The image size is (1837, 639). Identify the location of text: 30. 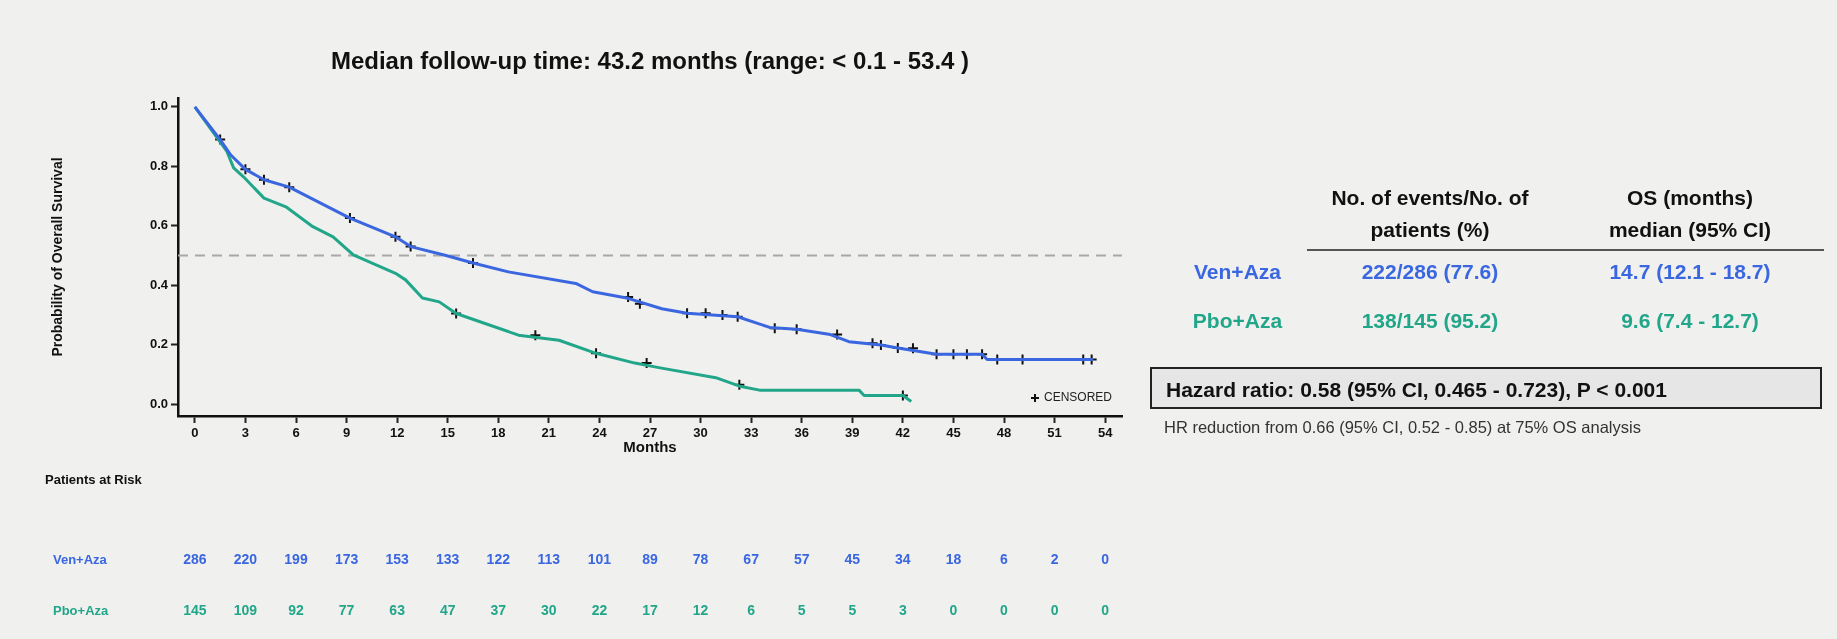
(549, 609).